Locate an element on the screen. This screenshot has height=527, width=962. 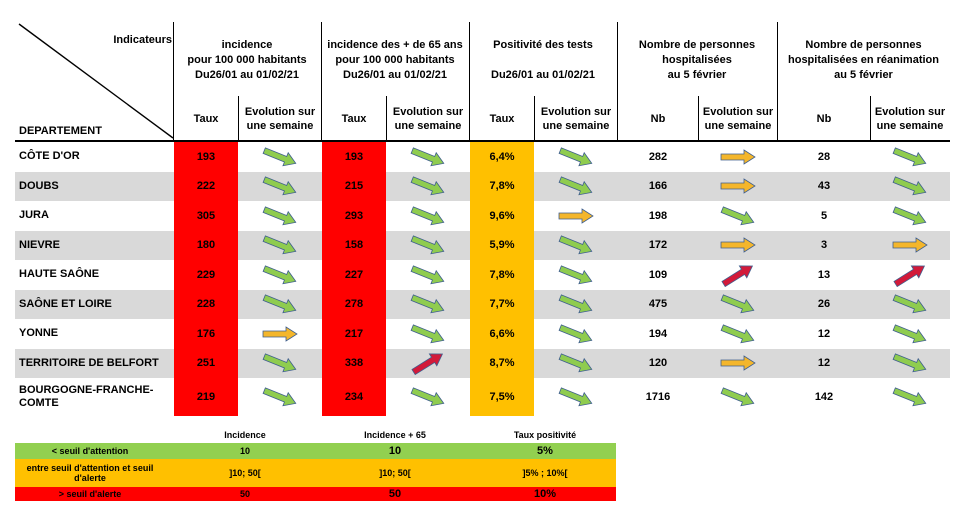
legend-header-incidence-65: Incidence + 65 is located at coordinates (395, 435).